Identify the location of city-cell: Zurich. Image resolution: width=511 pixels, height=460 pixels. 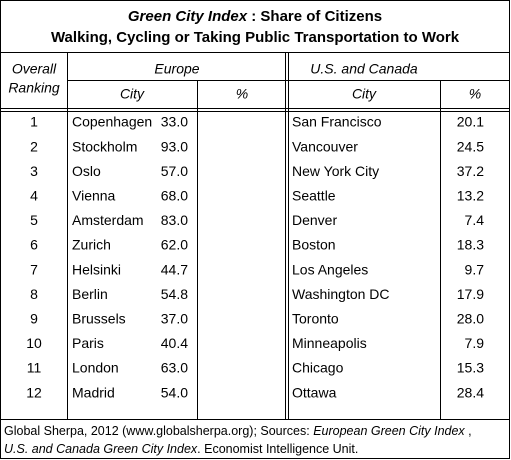
(91, 245).